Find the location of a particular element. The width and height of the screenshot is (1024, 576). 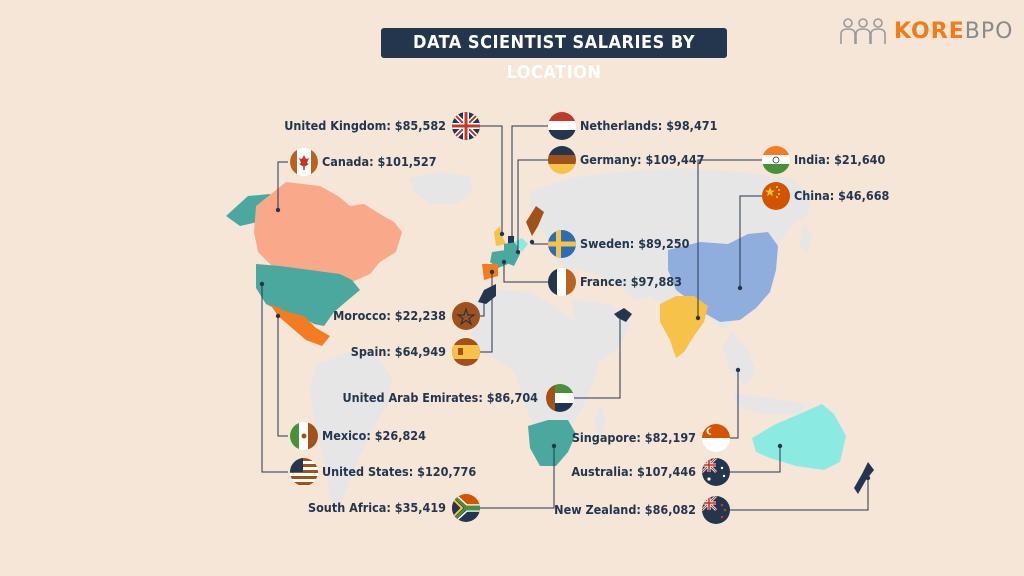

label-uae: United Arab Emirates: $86,704 is located at coordinates (440, 397).